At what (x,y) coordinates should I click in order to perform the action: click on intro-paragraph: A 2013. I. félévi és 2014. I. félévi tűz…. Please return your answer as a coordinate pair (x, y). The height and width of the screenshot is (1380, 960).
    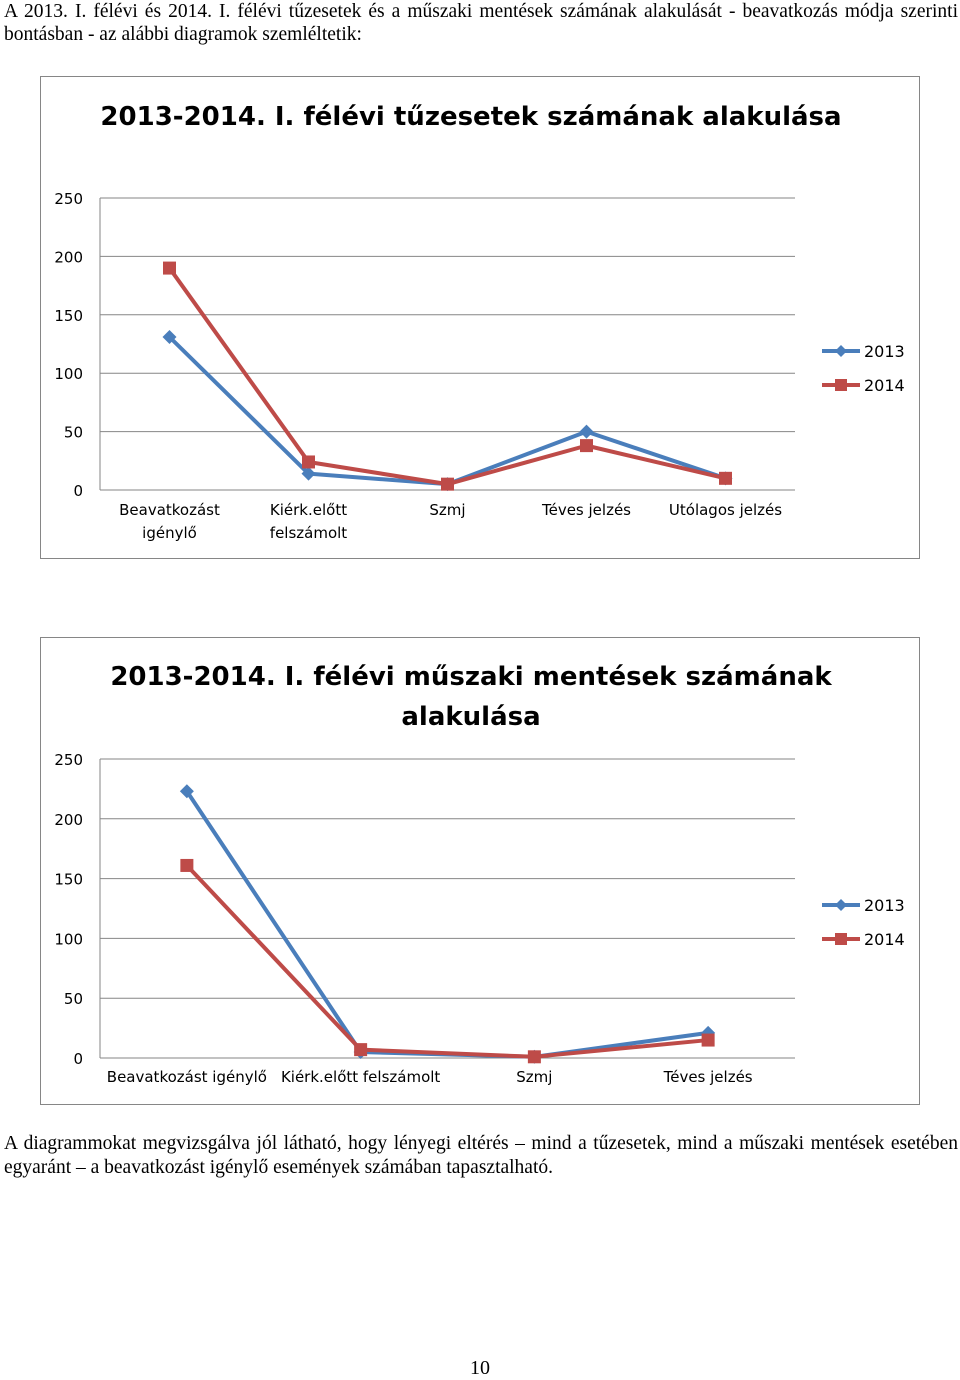
    Looking at the image, I should click on (481, 23).